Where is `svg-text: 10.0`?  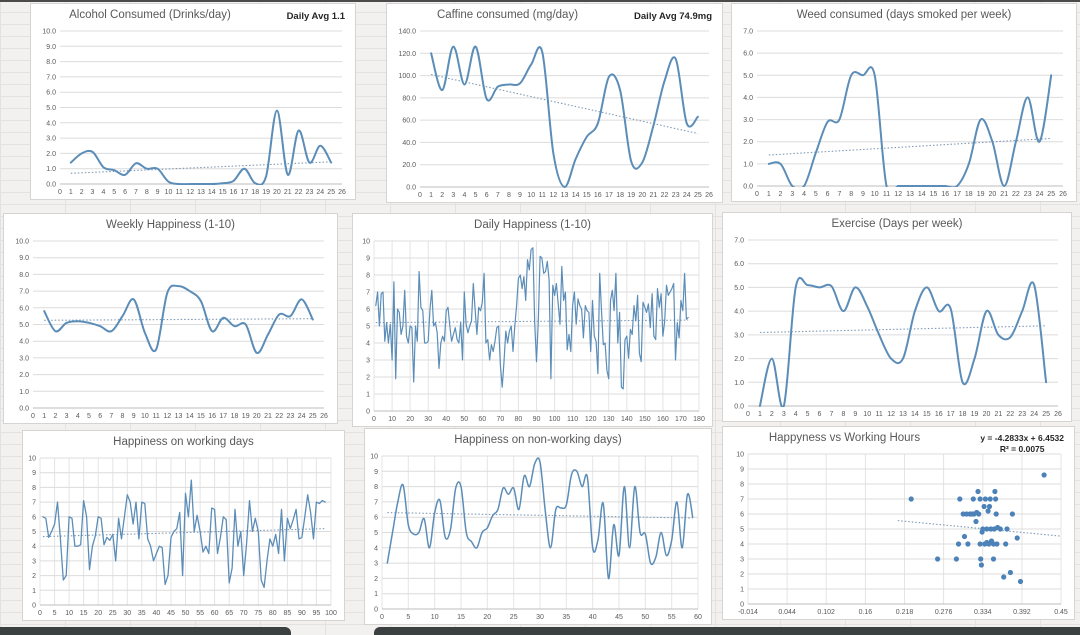
svg-text: 10.0 is located at coordinates (49, 32).